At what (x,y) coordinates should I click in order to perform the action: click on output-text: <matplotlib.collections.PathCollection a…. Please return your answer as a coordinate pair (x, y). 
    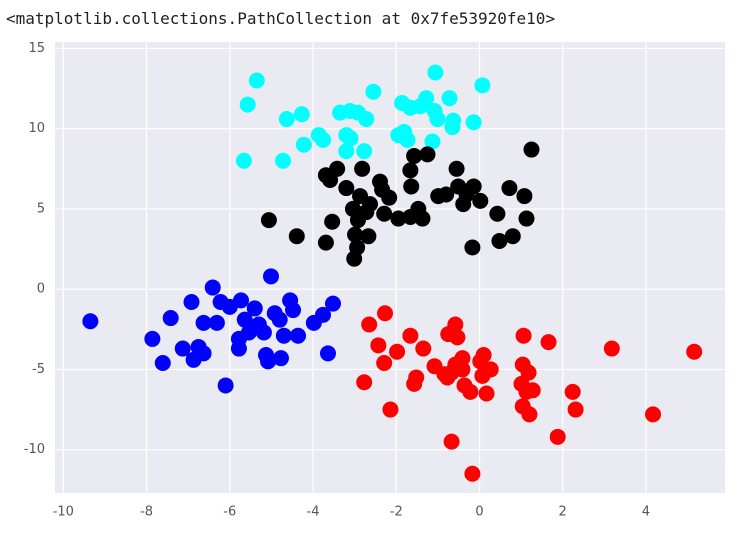
    Looking at the image, I should click on (280, 18).